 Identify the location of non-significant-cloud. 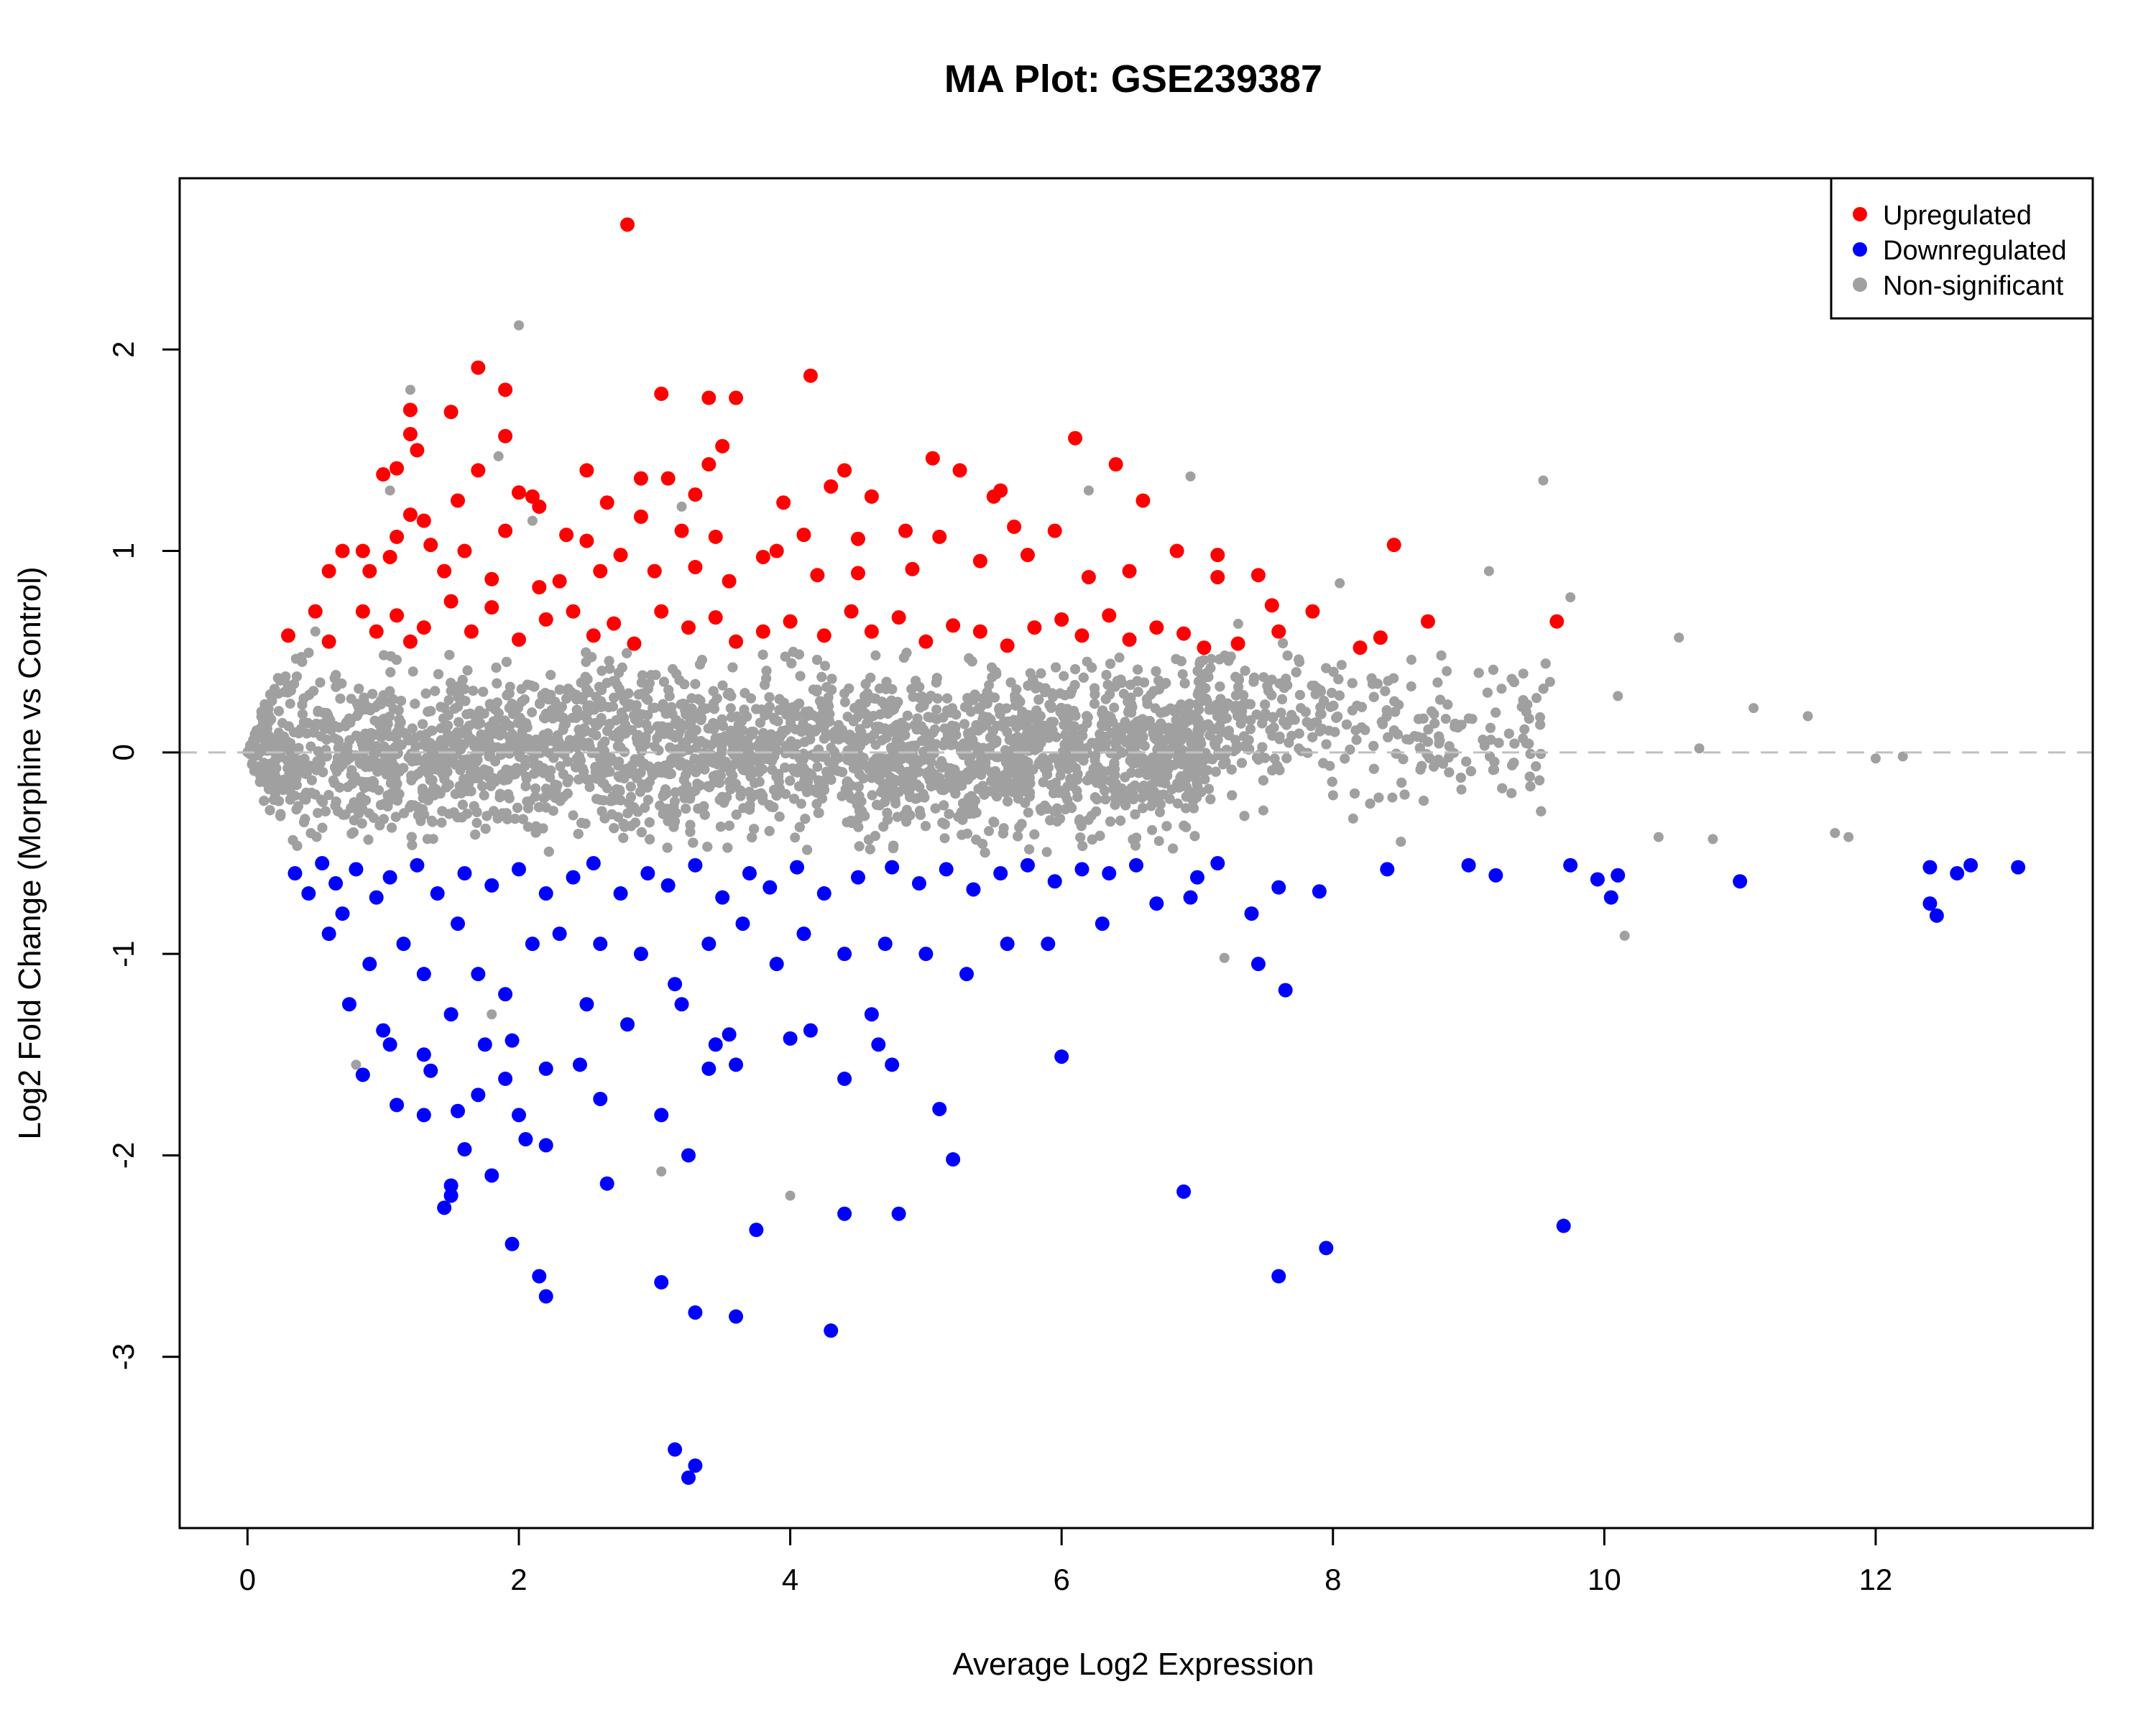
(897, 738).